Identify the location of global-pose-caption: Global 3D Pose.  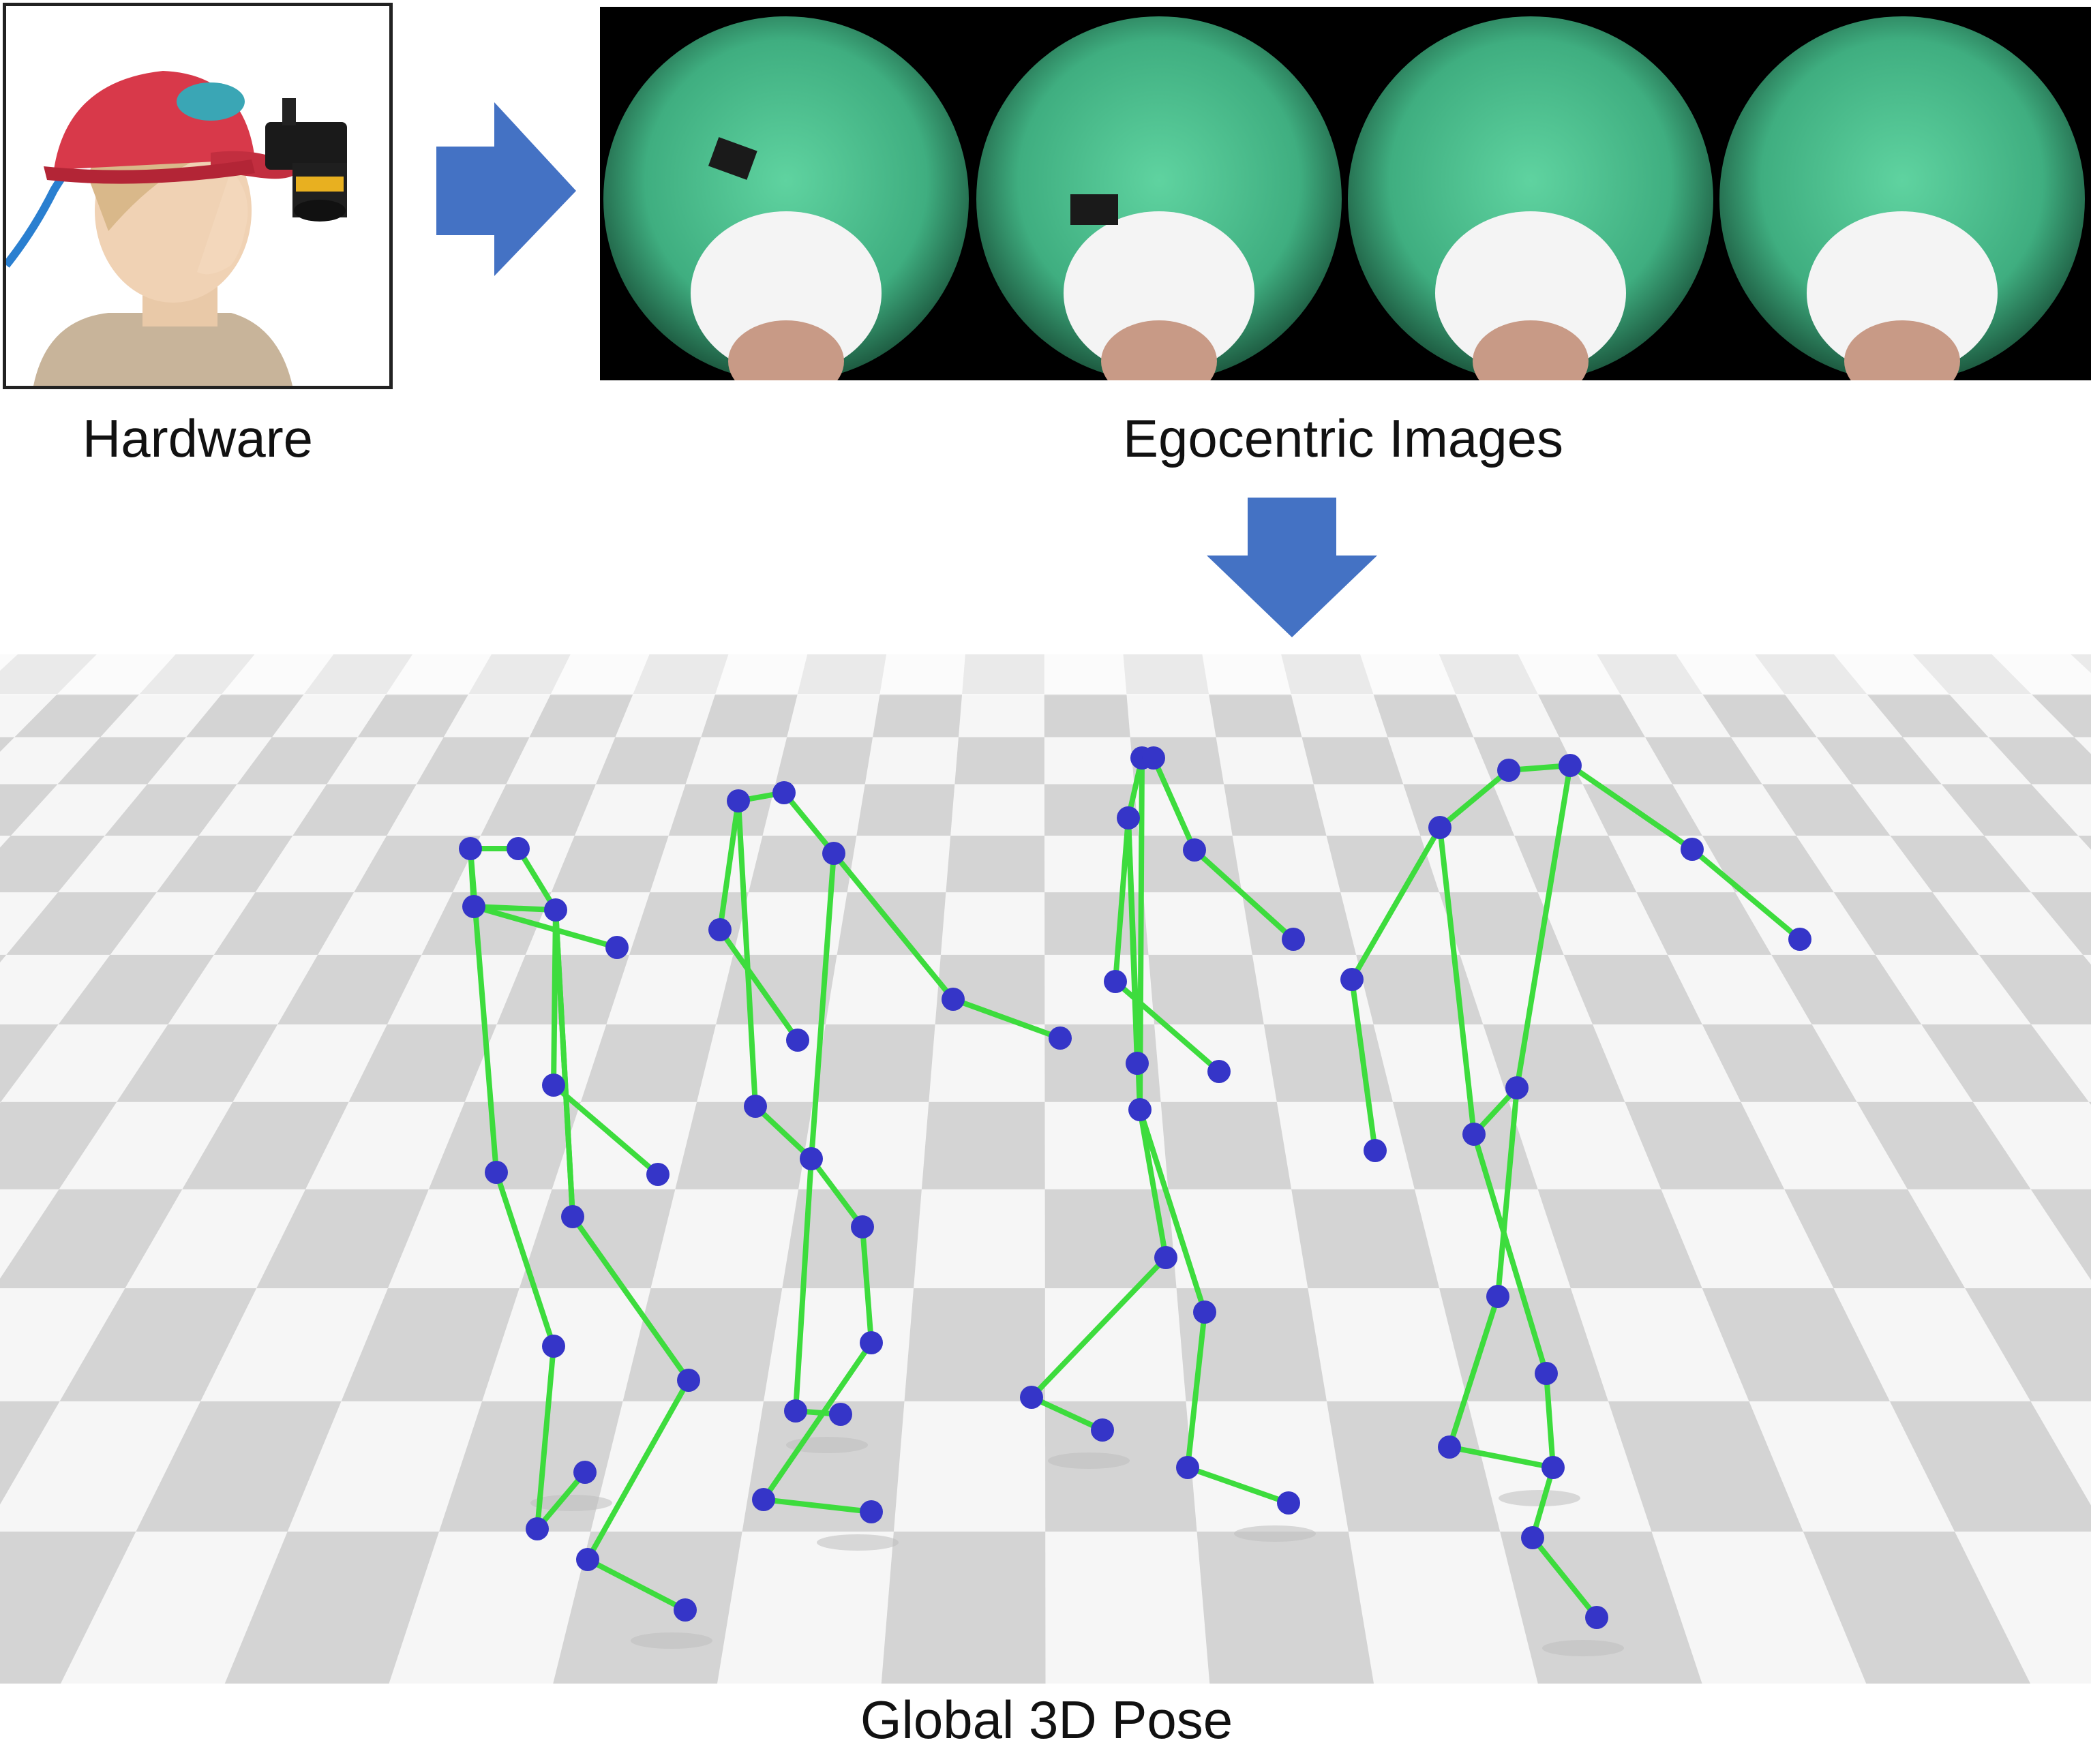
(1046, 1720).